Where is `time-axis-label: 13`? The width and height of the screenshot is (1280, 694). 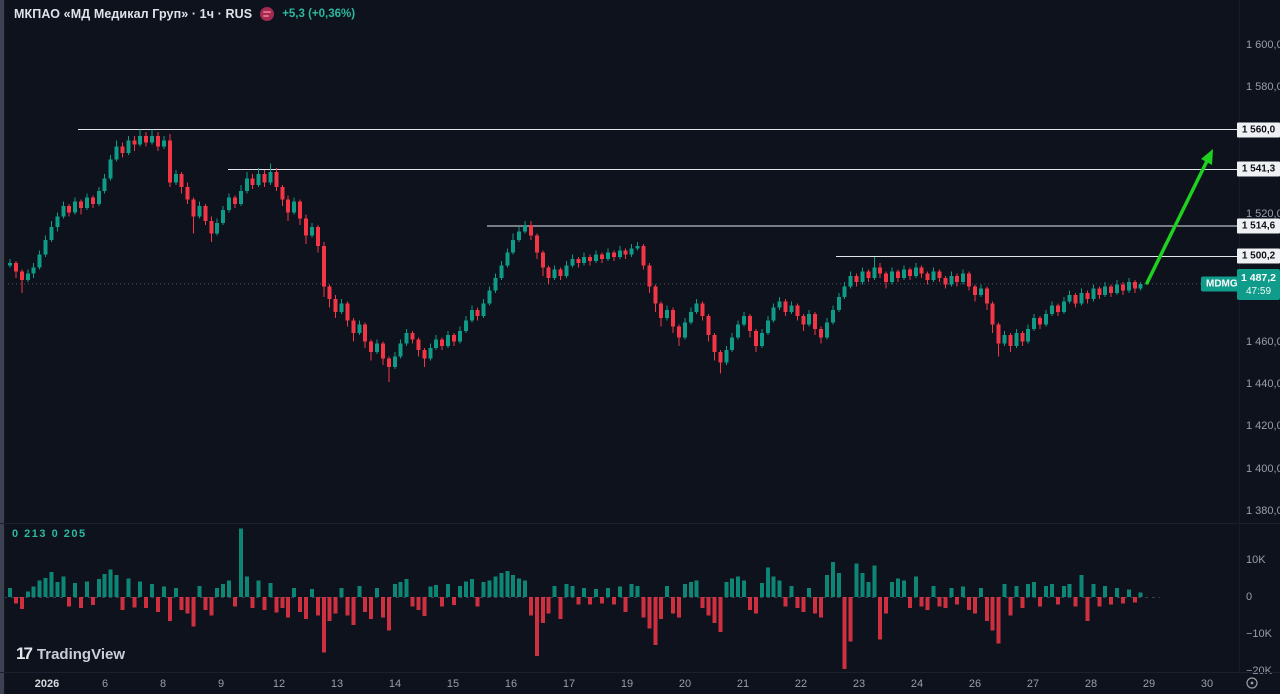 time-axis-label: 13 is located at coordinates (337, 684).